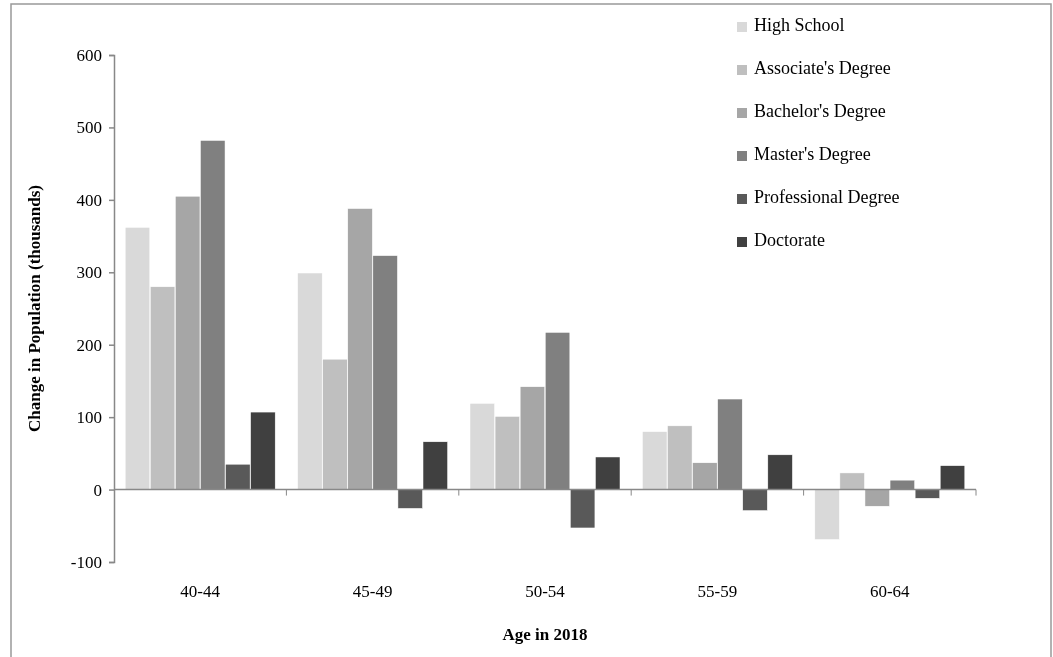  What do you see at coordinates (789, 240) in the screenshot?
I see `legend-label: Doctorate` at bounding box center [789, 240].